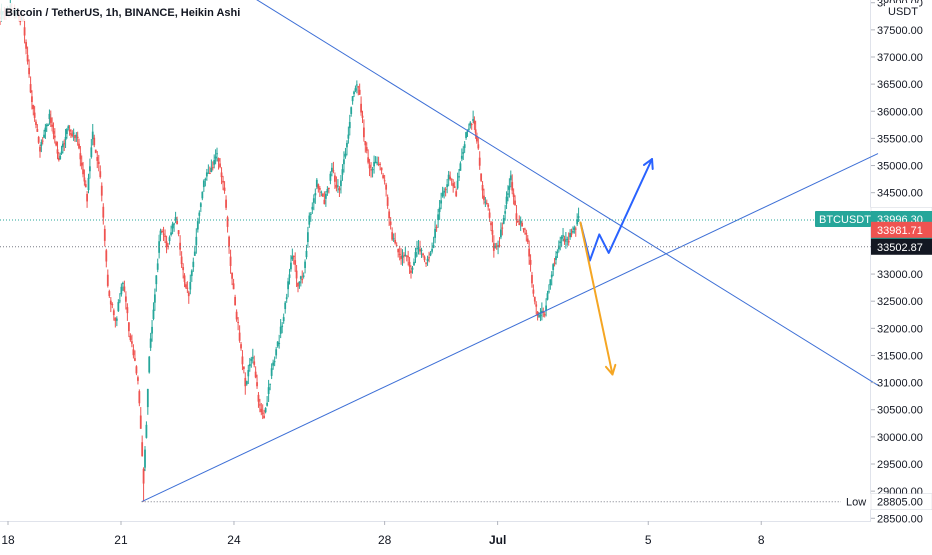  I want to click on y-tick-label: 31500.00, so click(900, 356).